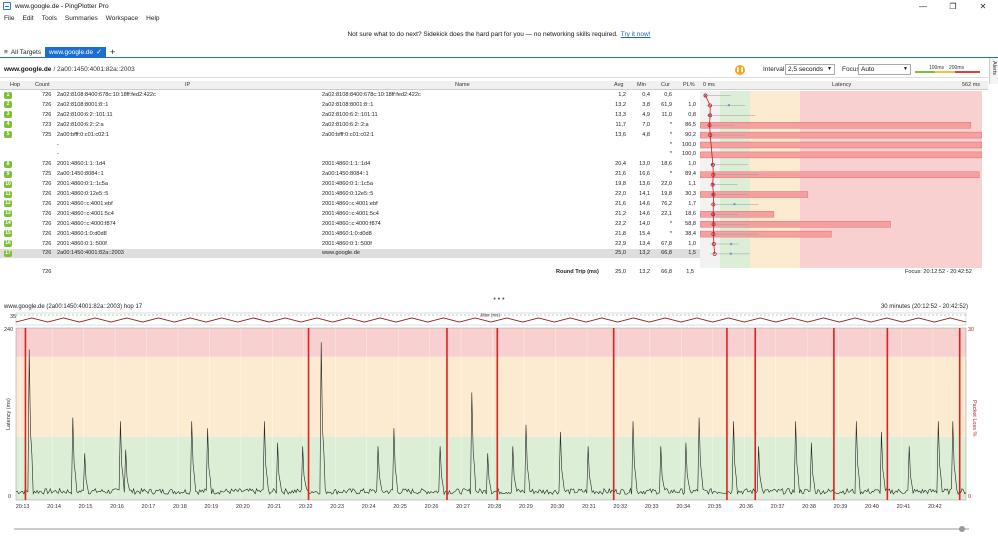 This screenshot has width=998, height=536. What do you see at coordinates (75, 52) in the screenshot?
I see `tab-google: www.google.de ✓` at bounding box center [75, 52].